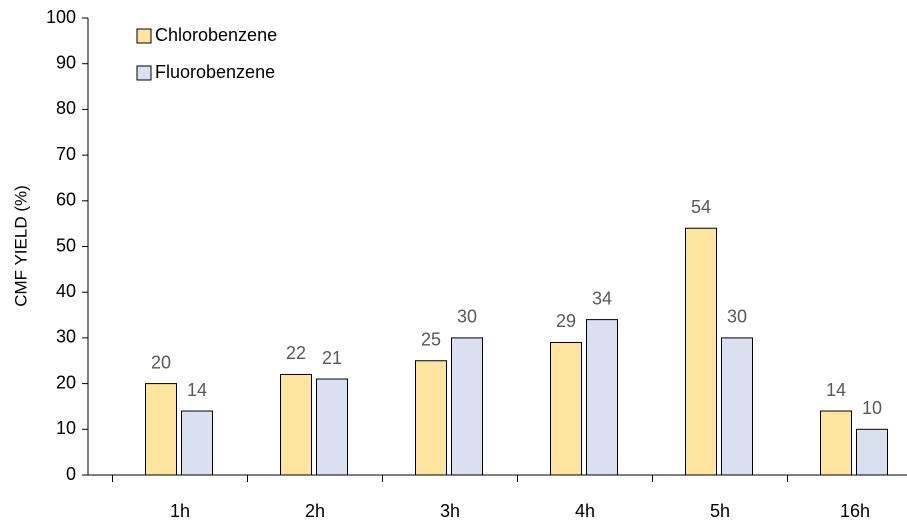 The width and height of the screenshot is (907, 524). What do you see at coordinates (66, 154) in the screenshot?
I see `y-tick-label: 70` at bounding box center [66, 154].